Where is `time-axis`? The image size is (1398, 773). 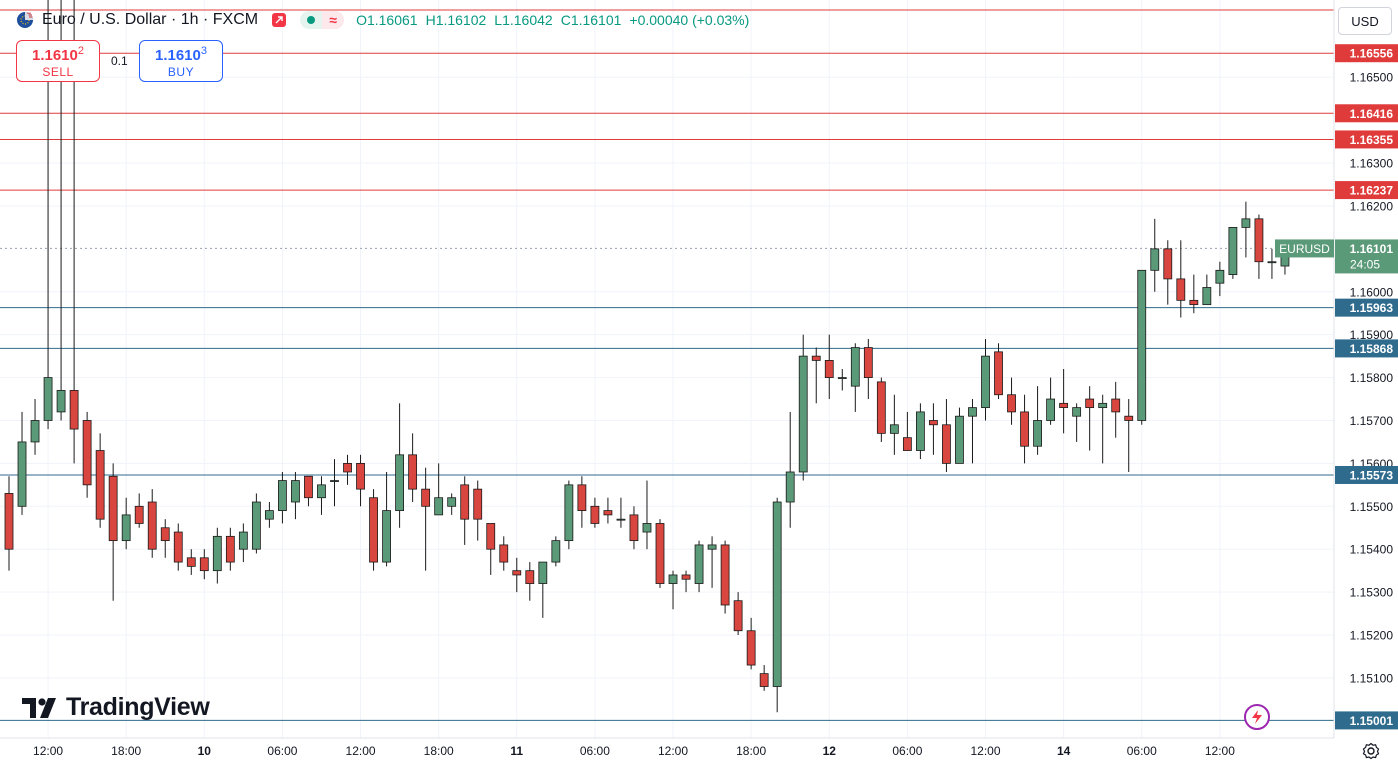
time-axis is located at coordinates (667, 753).